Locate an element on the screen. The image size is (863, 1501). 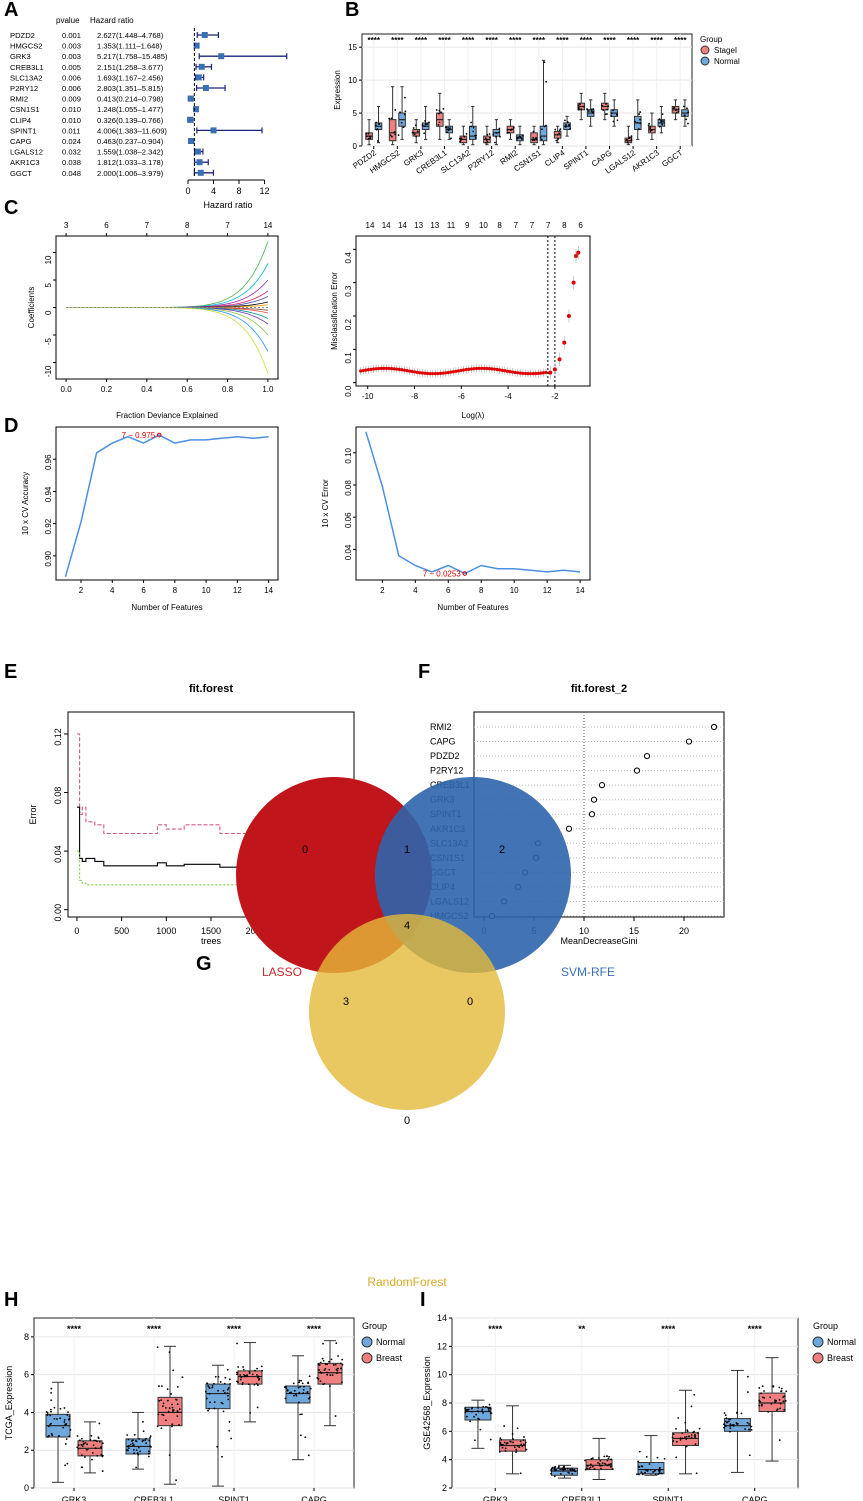
y-tick-label: 0.10 is located at coordinates (348, 455).